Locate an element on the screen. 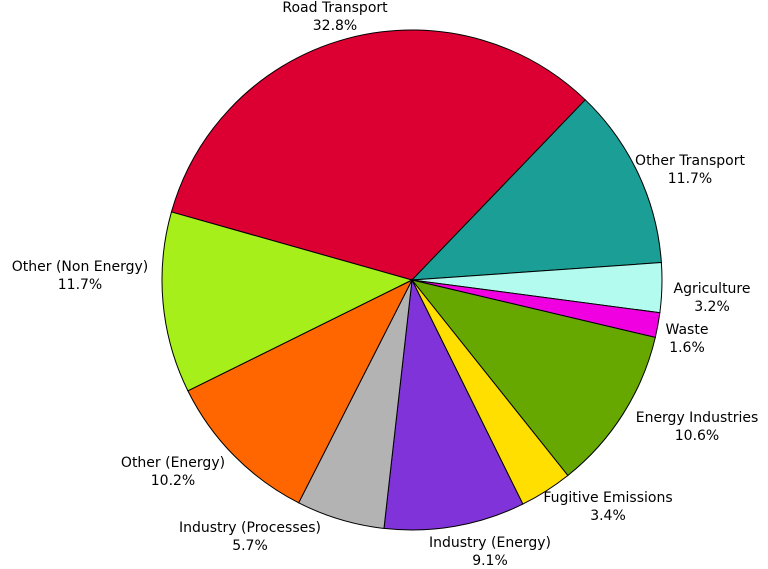 Image resolution: width=768 pixels, height=569 pixels. slice-value: 3.4% is located at coordinates (608, 516).